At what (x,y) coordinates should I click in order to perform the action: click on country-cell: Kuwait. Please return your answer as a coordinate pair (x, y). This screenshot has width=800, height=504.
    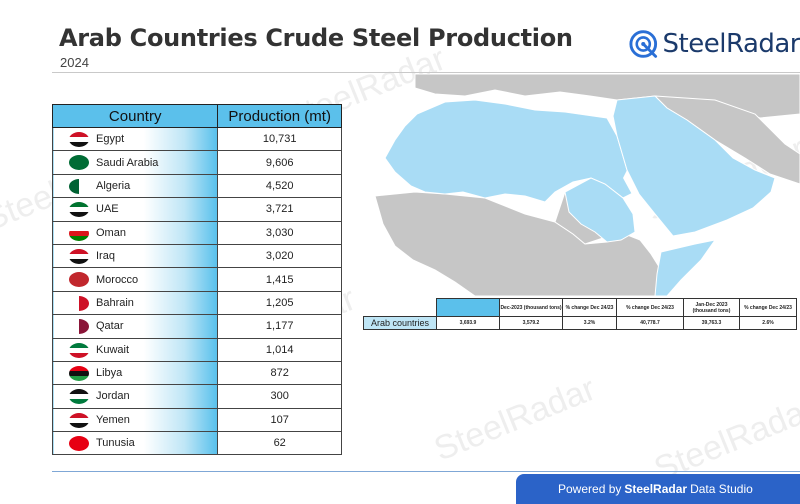
    Looking at the image, I should click on (135, 349).